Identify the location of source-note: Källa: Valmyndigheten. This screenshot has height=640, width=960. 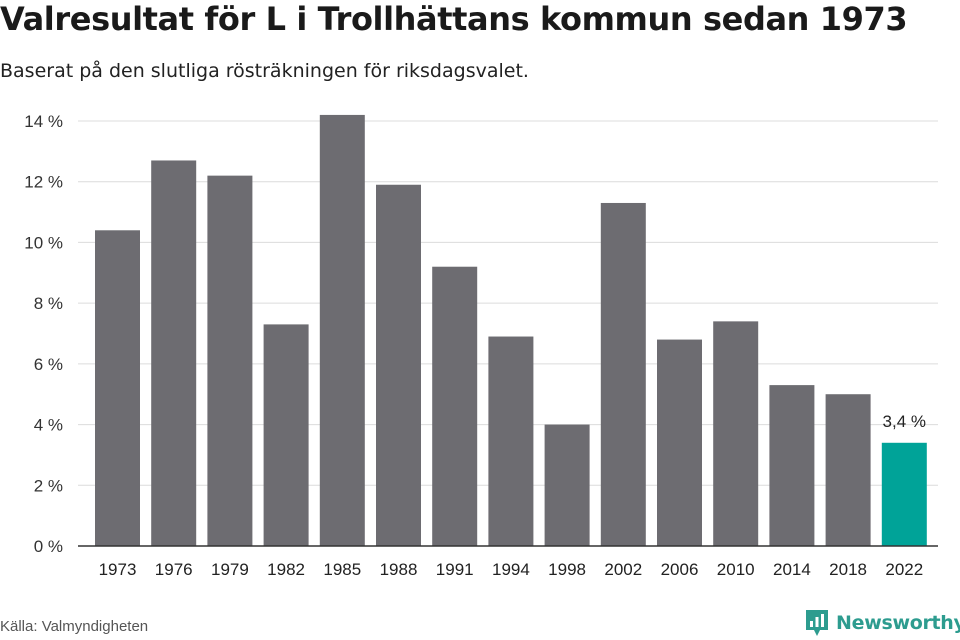
(74, 626).